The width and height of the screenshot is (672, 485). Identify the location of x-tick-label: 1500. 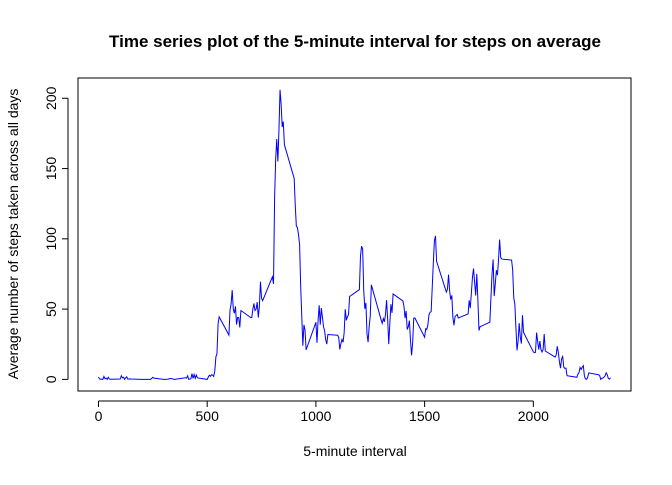
(424, 416).